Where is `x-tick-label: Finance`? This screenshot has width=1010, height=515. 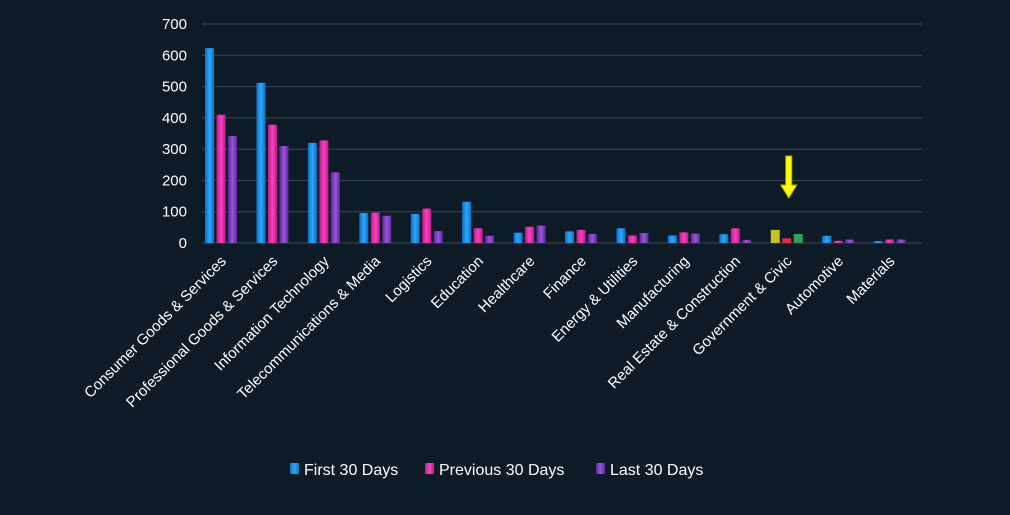 x-tick-label: Finance is located at coordinates (565, 278).